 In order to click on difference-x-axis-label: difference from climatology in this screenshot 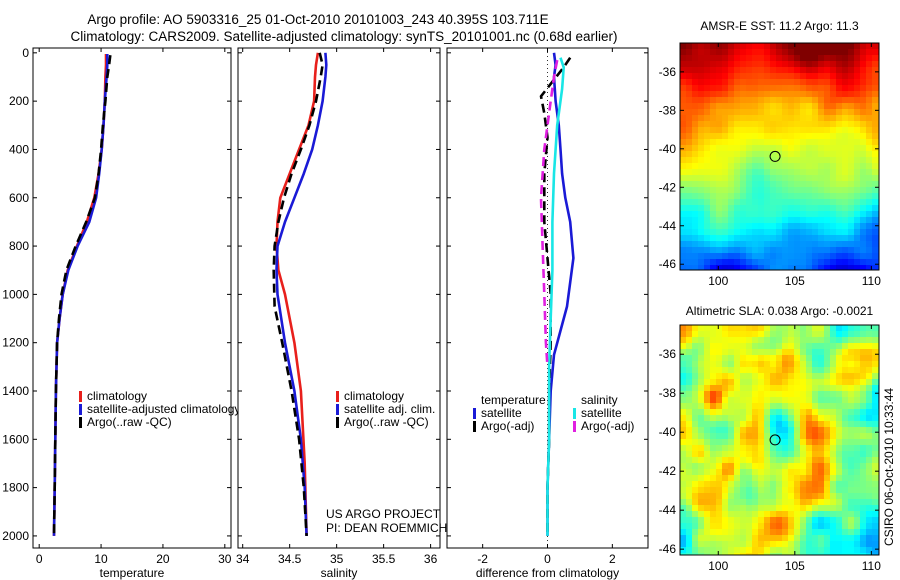, I will do `click(547, 573)`.